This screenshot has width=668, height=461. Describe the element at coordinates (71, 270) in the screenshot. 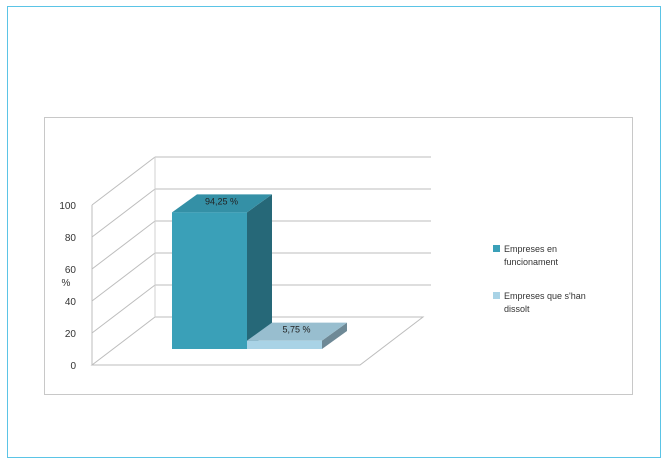

I see `y-tick-label: 60` at that location.